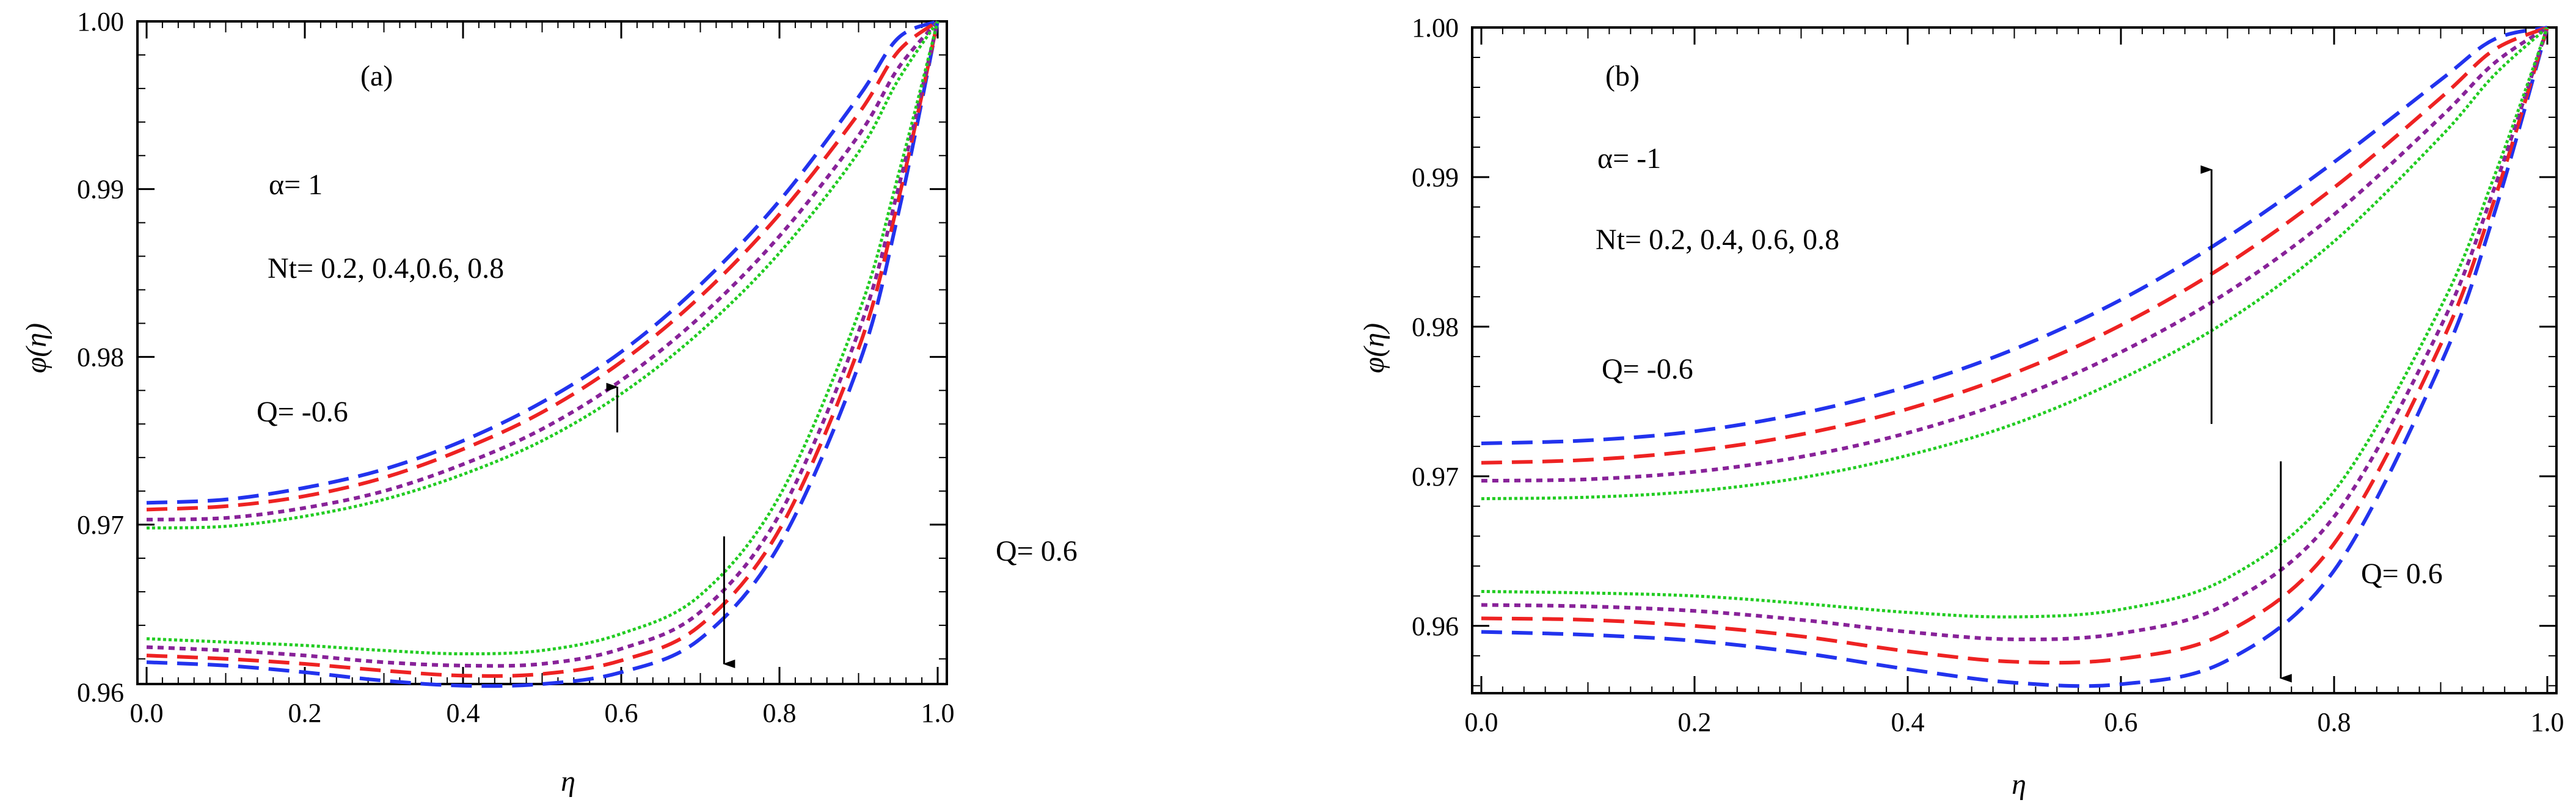 This screenshot has height=808, width=2576. What do you see at coordinates (1908, 722) in the screenshot?
I see `panel-b-x-tick-label: 0.4` at bounding box center [1908, 722].